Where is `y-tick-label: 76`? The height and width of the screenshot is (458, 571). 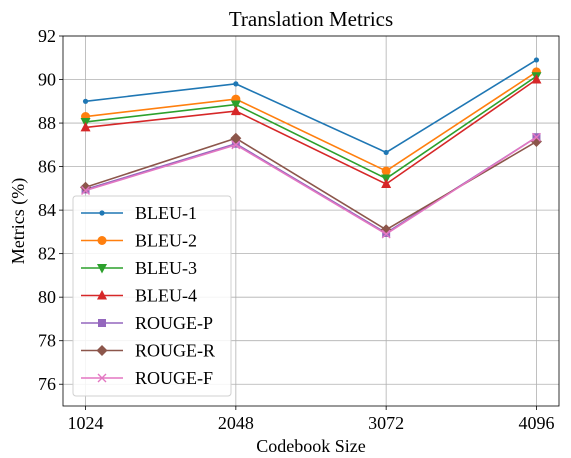 y-tick-label: 76 is located at coordinates (47, 384).